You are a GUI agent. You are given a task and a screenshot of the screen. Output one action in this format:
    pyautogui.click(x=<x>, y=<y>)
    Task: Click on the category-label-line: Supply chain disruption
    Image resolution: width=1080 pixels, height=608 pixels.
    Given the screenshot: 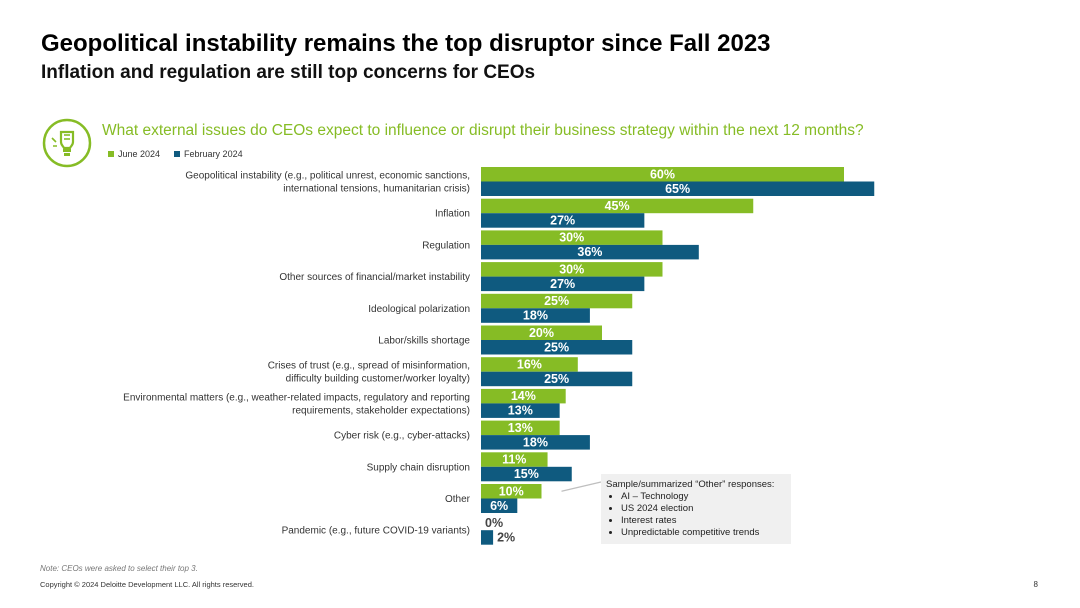 What is the action you would take?
    pyautogui.click(x=418, y=467)
    